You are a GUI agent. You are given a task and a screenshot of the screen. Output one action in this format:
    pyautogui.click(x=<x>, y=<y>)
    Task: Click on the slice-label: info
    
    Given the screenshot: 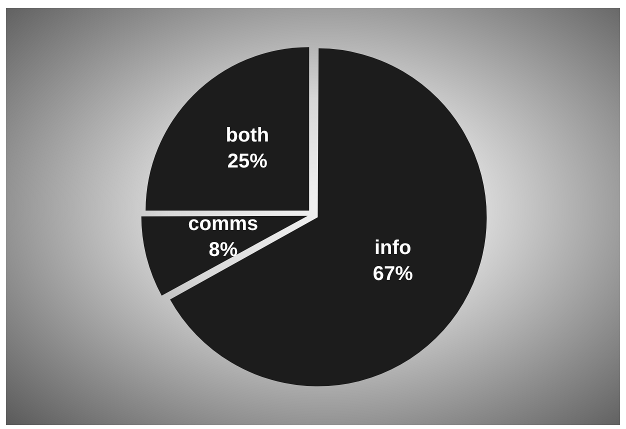 What is the action you would take?
    pyautogui.click(x=393, y=248)
    